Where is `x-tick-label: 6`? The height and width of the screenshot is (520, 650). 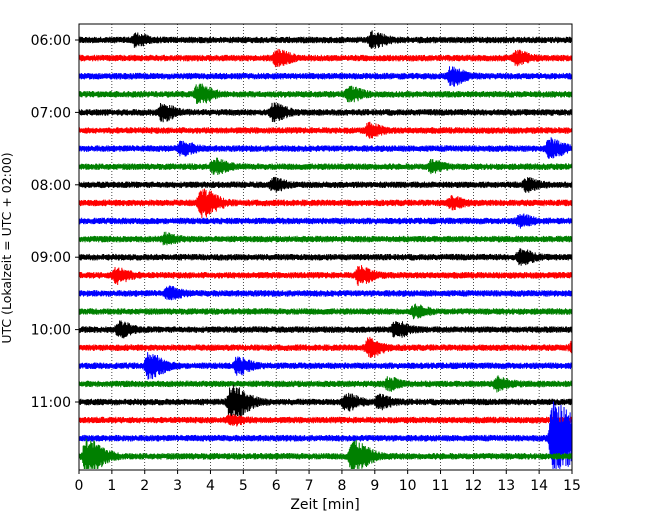
x-tick-label: 6 is located at coordinates (276, 486).